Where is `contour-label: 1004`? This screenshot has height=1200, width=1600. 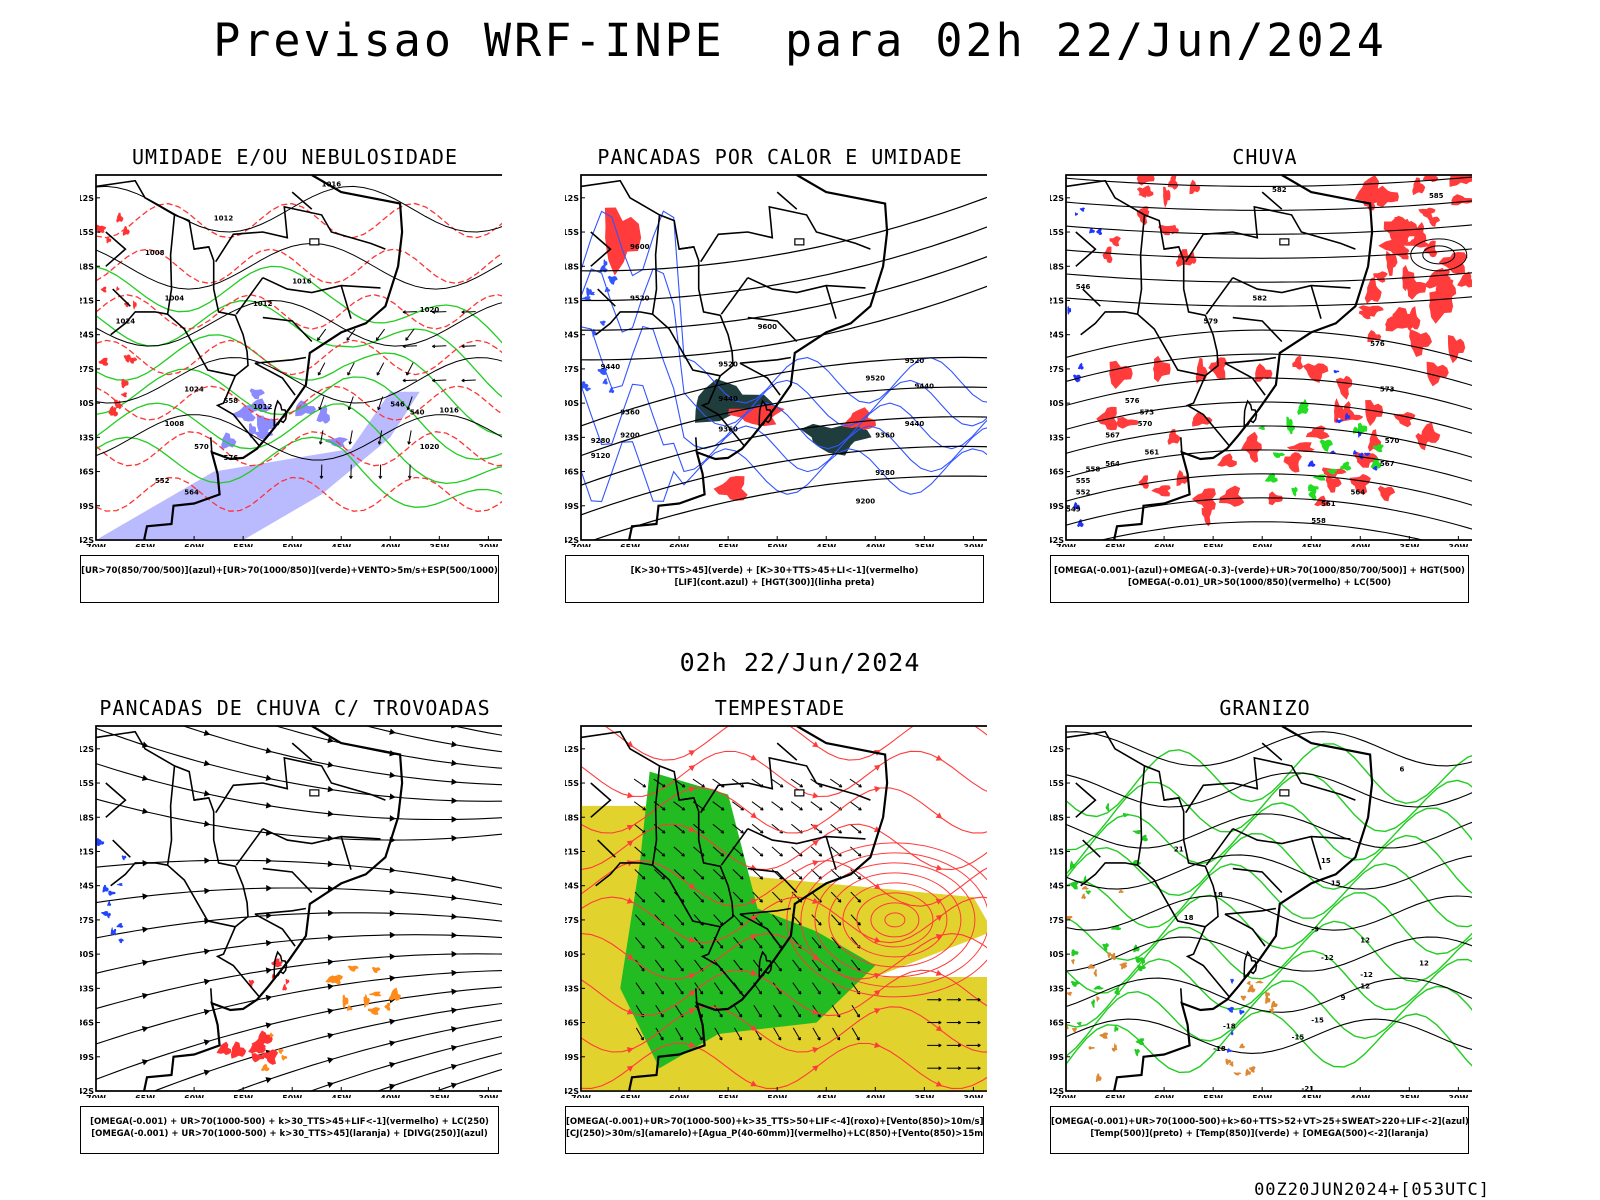 contour-label: 1004 is located at coordinates (175, 298).